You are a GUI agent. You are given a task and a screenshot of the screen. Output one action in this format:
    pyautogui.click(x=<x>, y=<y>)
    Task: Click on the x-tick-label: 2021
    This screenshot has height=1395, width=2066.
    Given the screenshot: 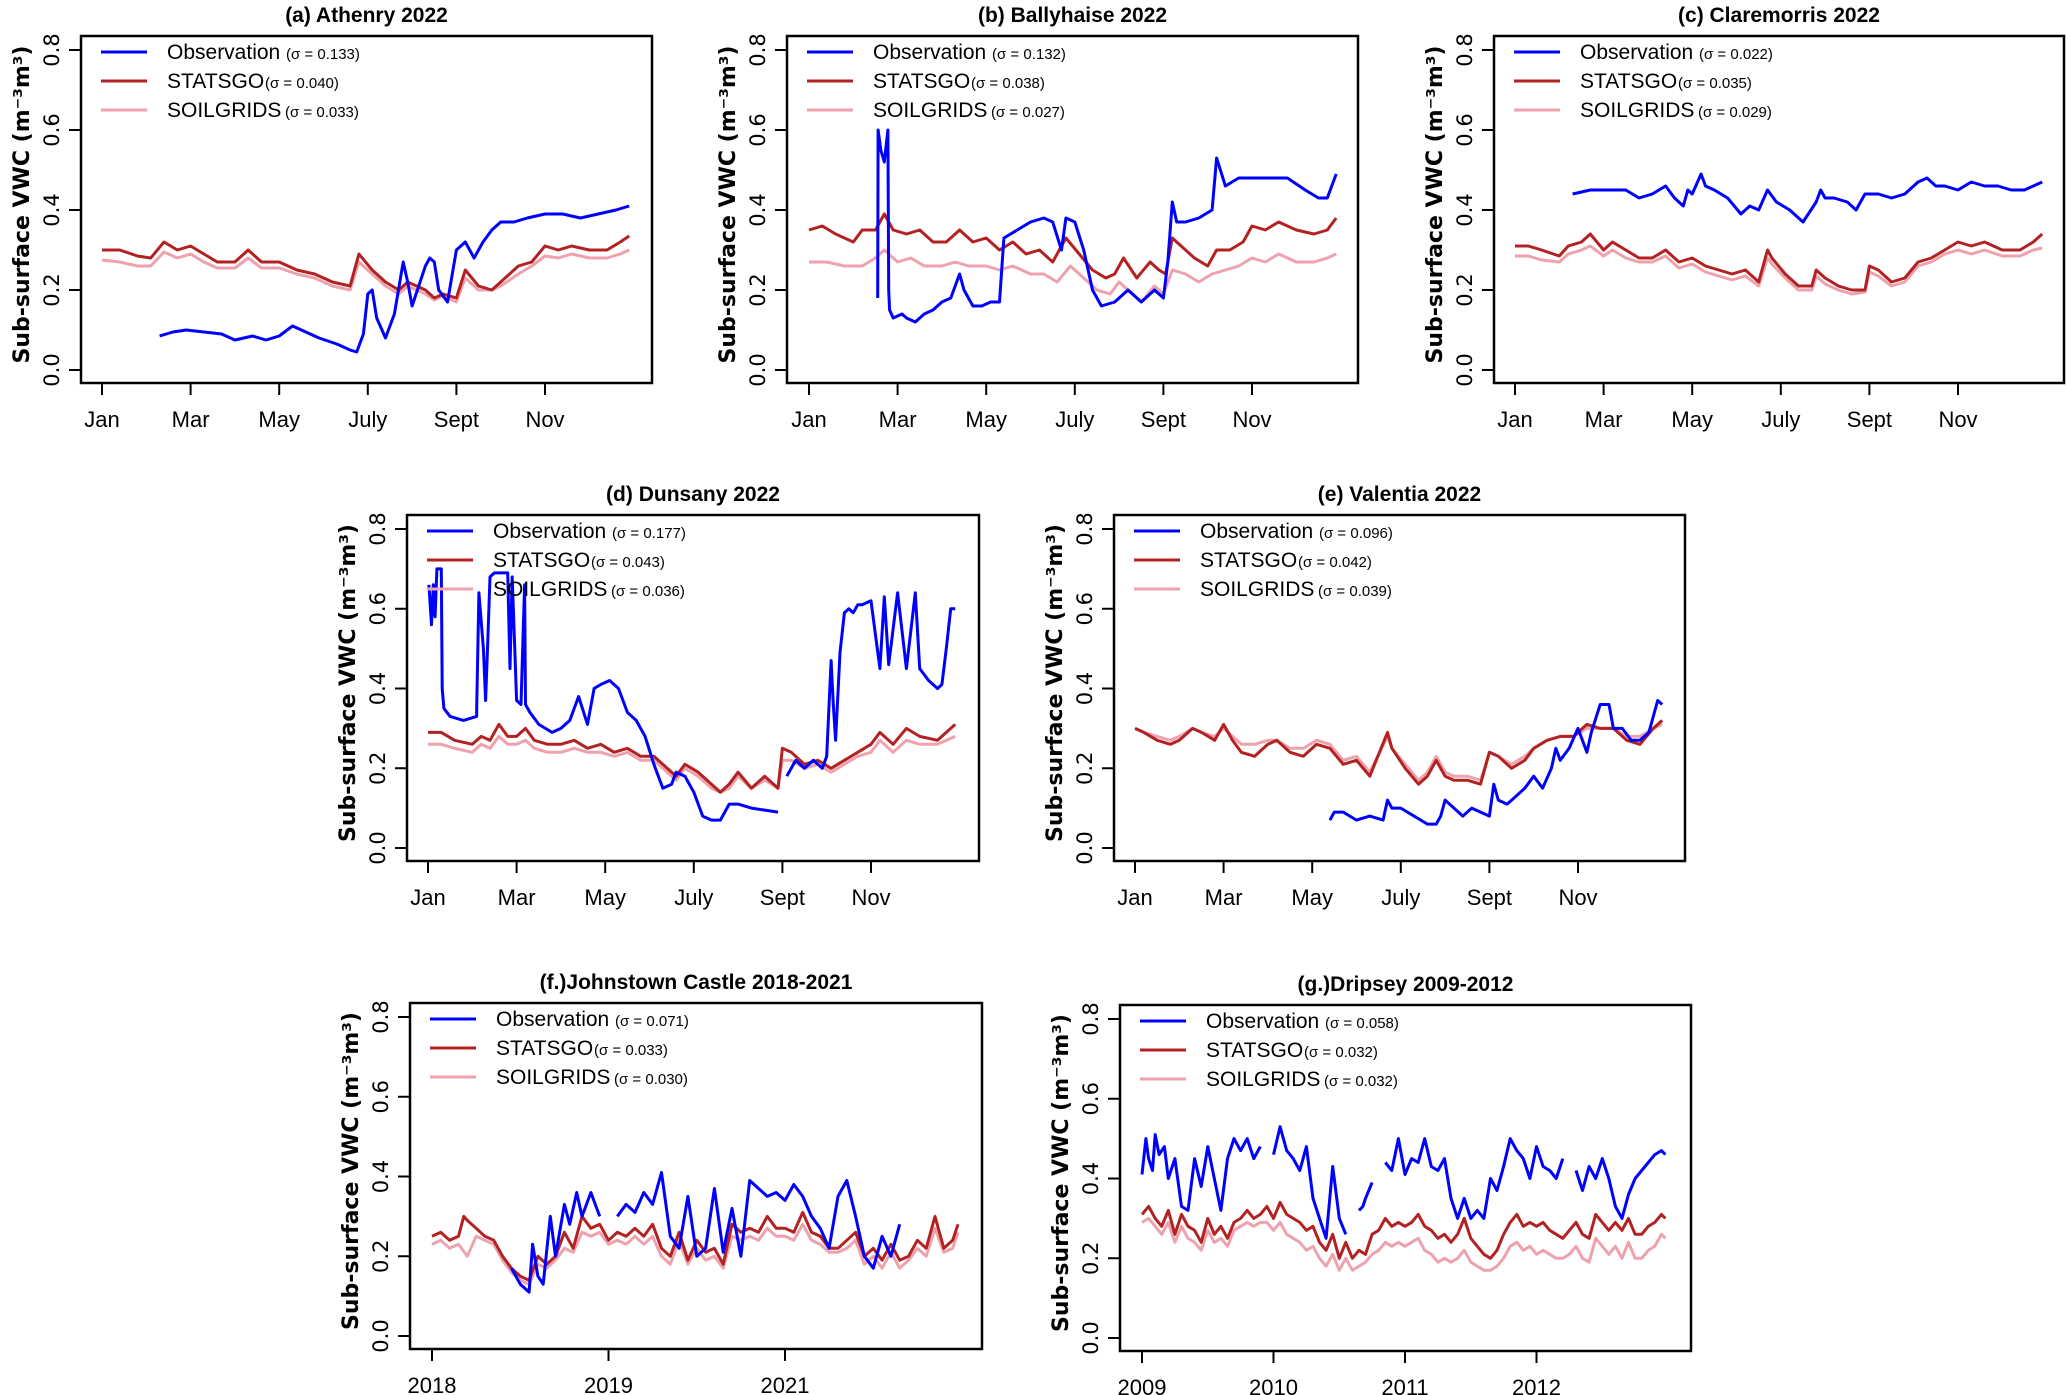 What is the action you would take?
    pyautogui.click(x=785, y=1384)
    